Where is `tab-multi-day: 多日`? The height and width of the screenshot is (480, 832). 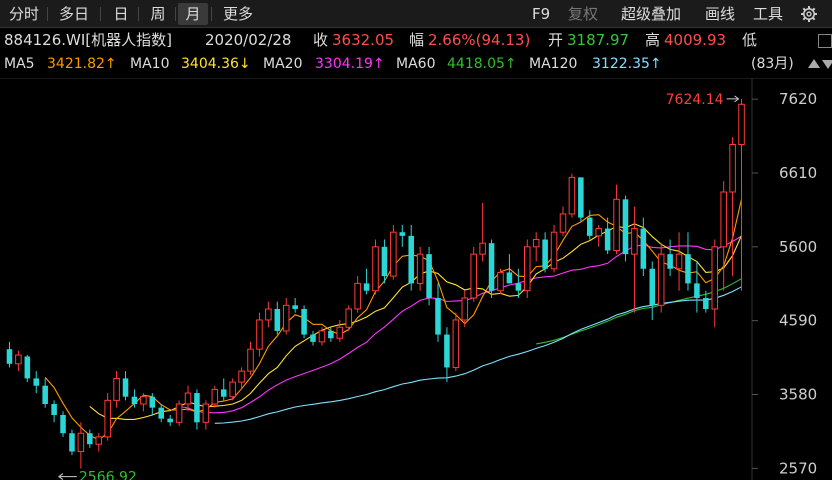
tab-multi-day: 多日 is located at coordinates (73, 14).